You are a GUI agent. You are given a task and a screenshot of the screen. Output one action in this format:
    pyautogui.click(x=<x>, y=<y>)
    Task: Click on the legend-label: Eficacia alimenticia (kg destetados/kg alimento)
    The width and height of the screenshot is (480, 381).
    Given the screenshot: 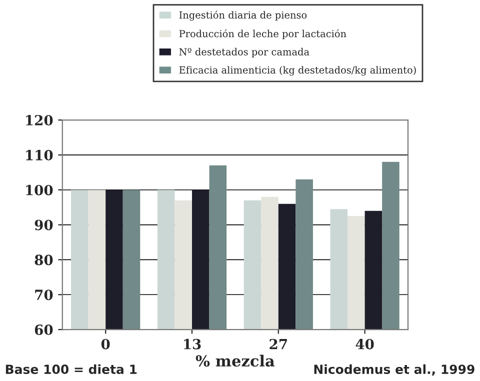 What is the action you would take?
    pyautogui.click(x=297, y=71)
    